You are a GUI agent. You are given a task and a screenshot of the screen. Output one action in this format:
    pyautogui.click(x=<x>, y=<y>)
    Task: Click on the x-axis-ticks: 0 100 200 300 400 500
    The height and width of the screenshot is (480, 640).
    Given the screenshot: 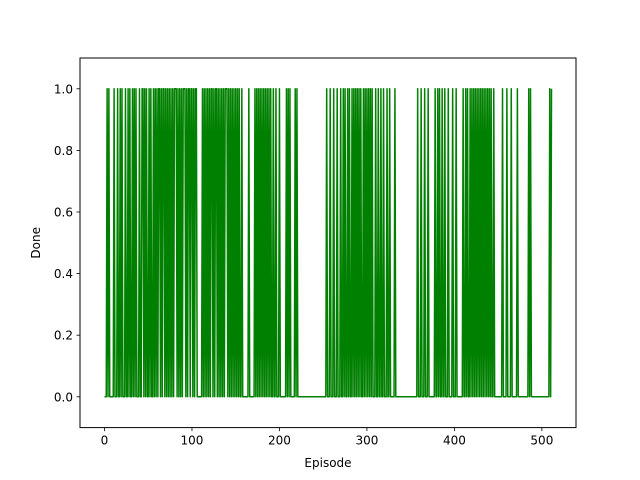 What is the action you would take?
    pyautogui.click(x=327, y=437)
    